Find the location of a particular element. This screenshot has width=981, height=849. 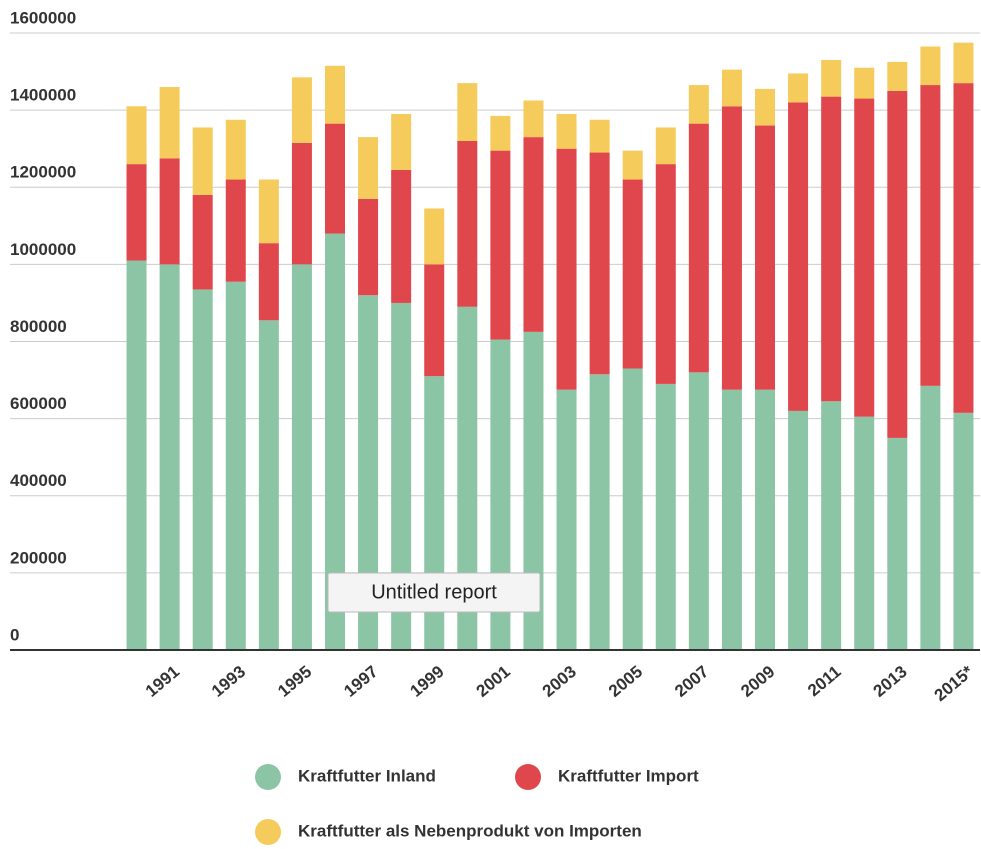

y-tick-label: 1600000 is located at coordinates (43, 17).